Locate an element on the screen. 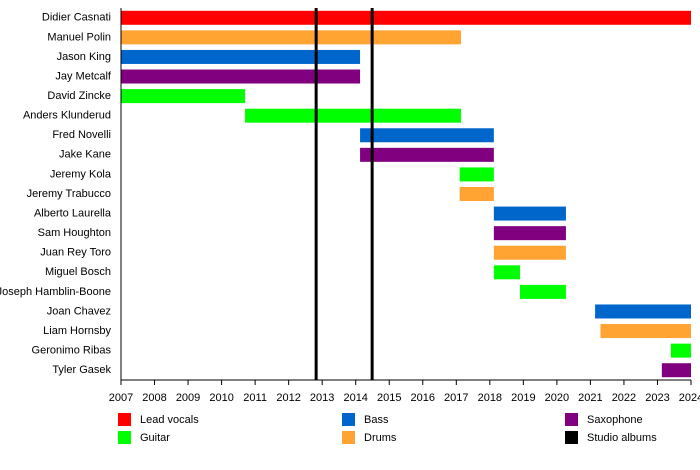 The height and width of the screenshot is (470, 700). y-tick-label: Liam Hornsby is located at coordinates (77, 331).